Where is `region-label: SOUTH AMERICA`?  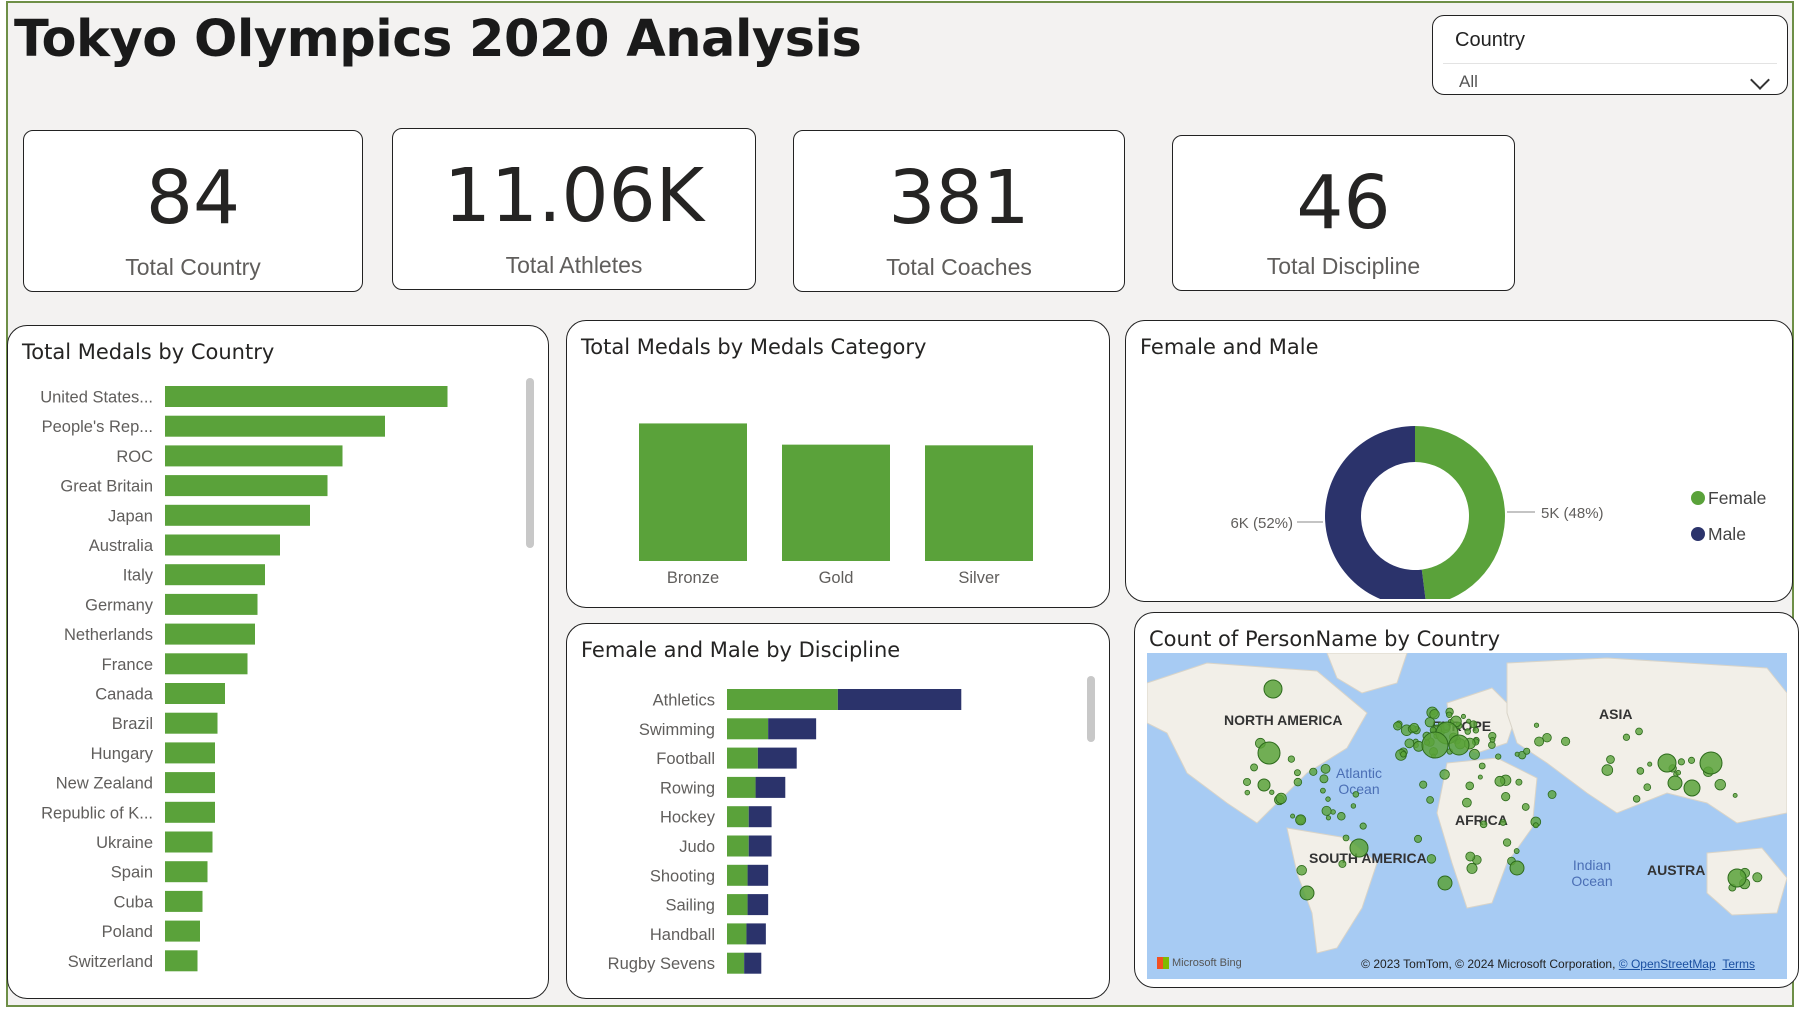 region-label: SOUTH AMERICA is located at coordinates (1368, 858).